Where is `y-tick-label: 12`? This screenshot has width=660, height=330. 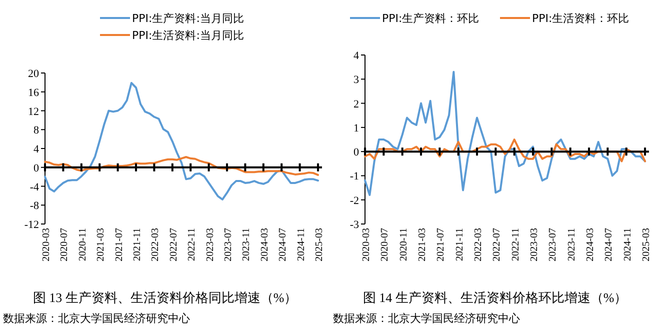 y-tick-label: 12 is located at coordinates (33, 112).